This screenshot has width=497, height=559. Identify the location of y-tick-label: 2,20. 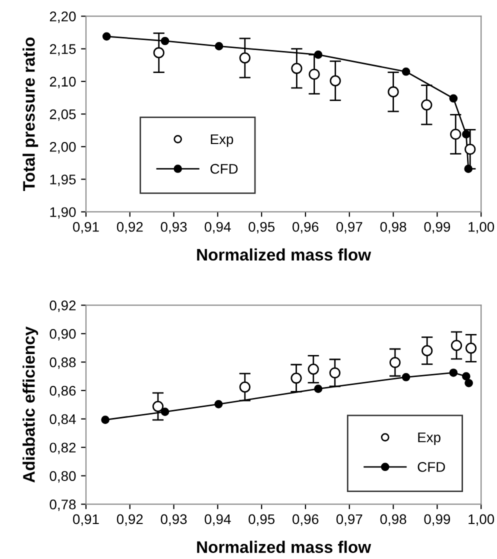
(63, 18).